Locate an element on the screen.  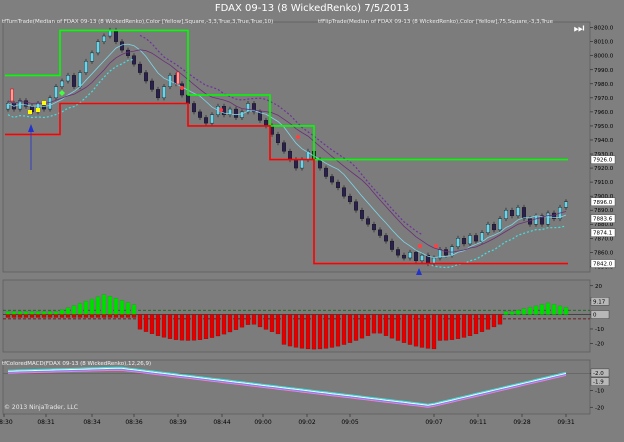
exit-marker-icon is located at coordinates (12, 95).